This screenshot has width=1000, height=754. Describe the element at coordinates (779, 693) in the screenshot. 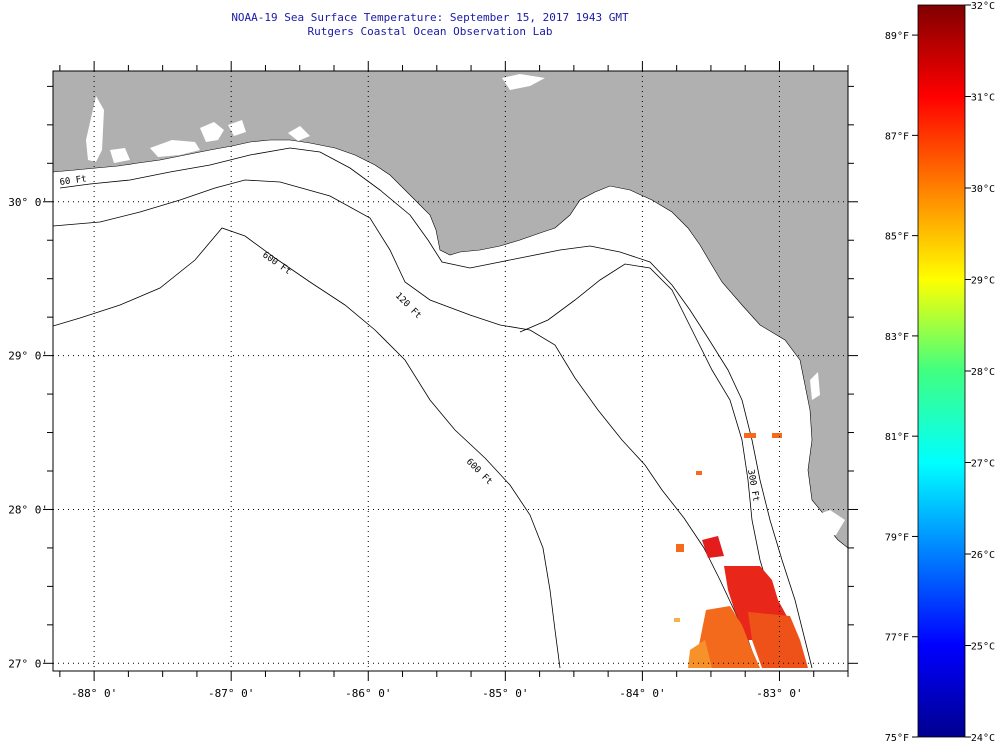

I see `lon-label: -83° 0'` at that location.